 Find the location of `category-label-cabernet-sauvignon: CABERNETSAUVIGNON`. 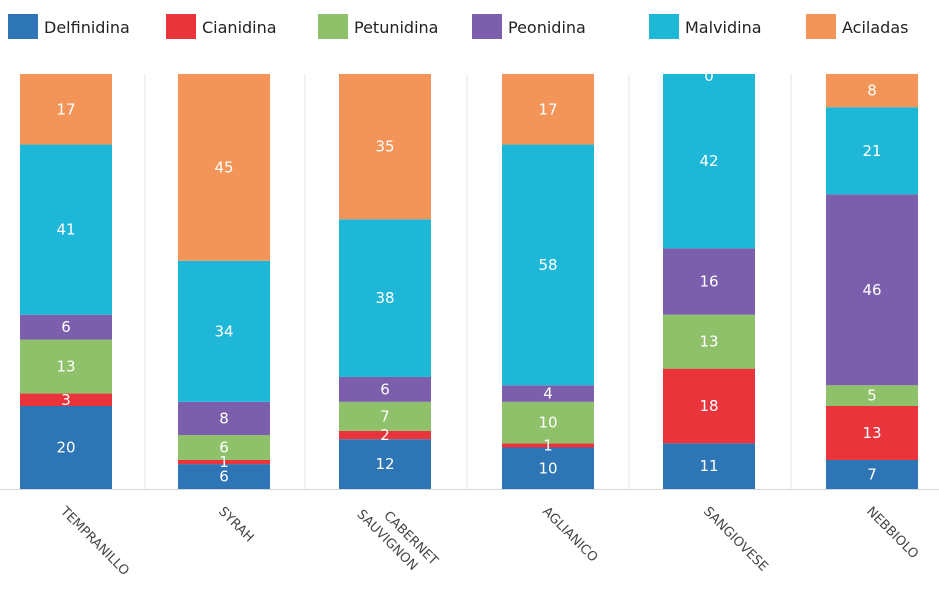

category-label-cabernet-sauvignon: CABERNETSAUVIGNON is located at coordinates (397, 537).